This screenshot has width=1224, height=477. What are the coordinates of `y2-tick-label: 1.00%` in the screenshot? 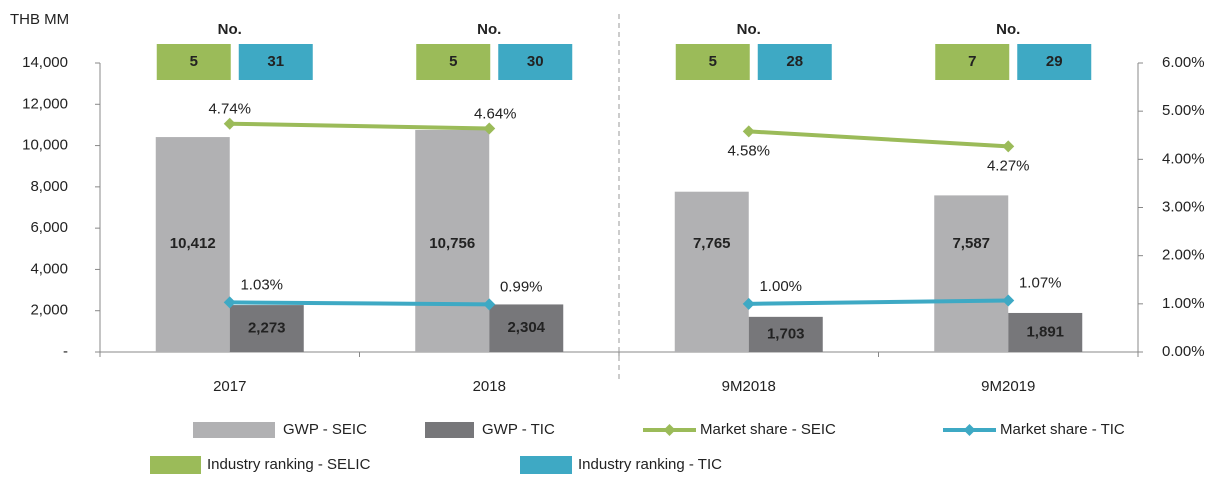 It's located at (1183, 303).